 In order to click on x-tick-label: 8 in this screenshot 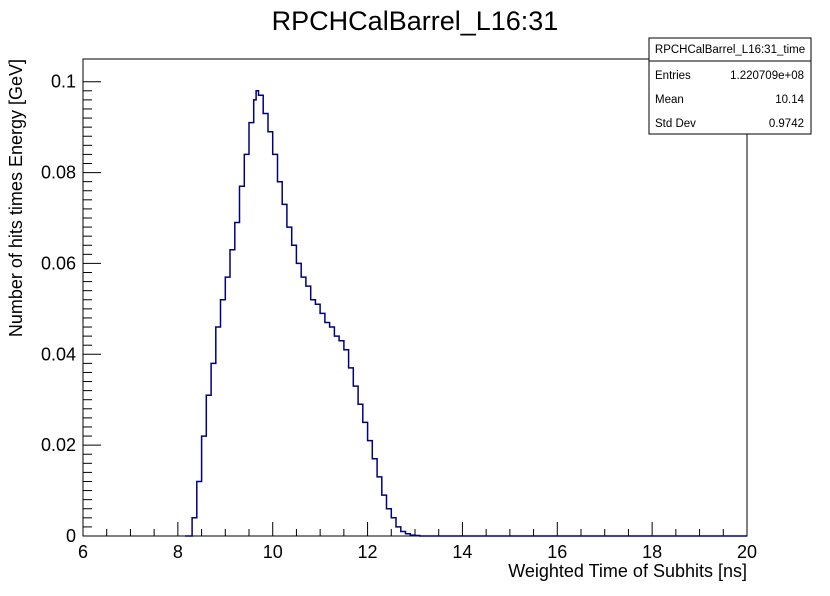, I will do `click(178, 552)`.